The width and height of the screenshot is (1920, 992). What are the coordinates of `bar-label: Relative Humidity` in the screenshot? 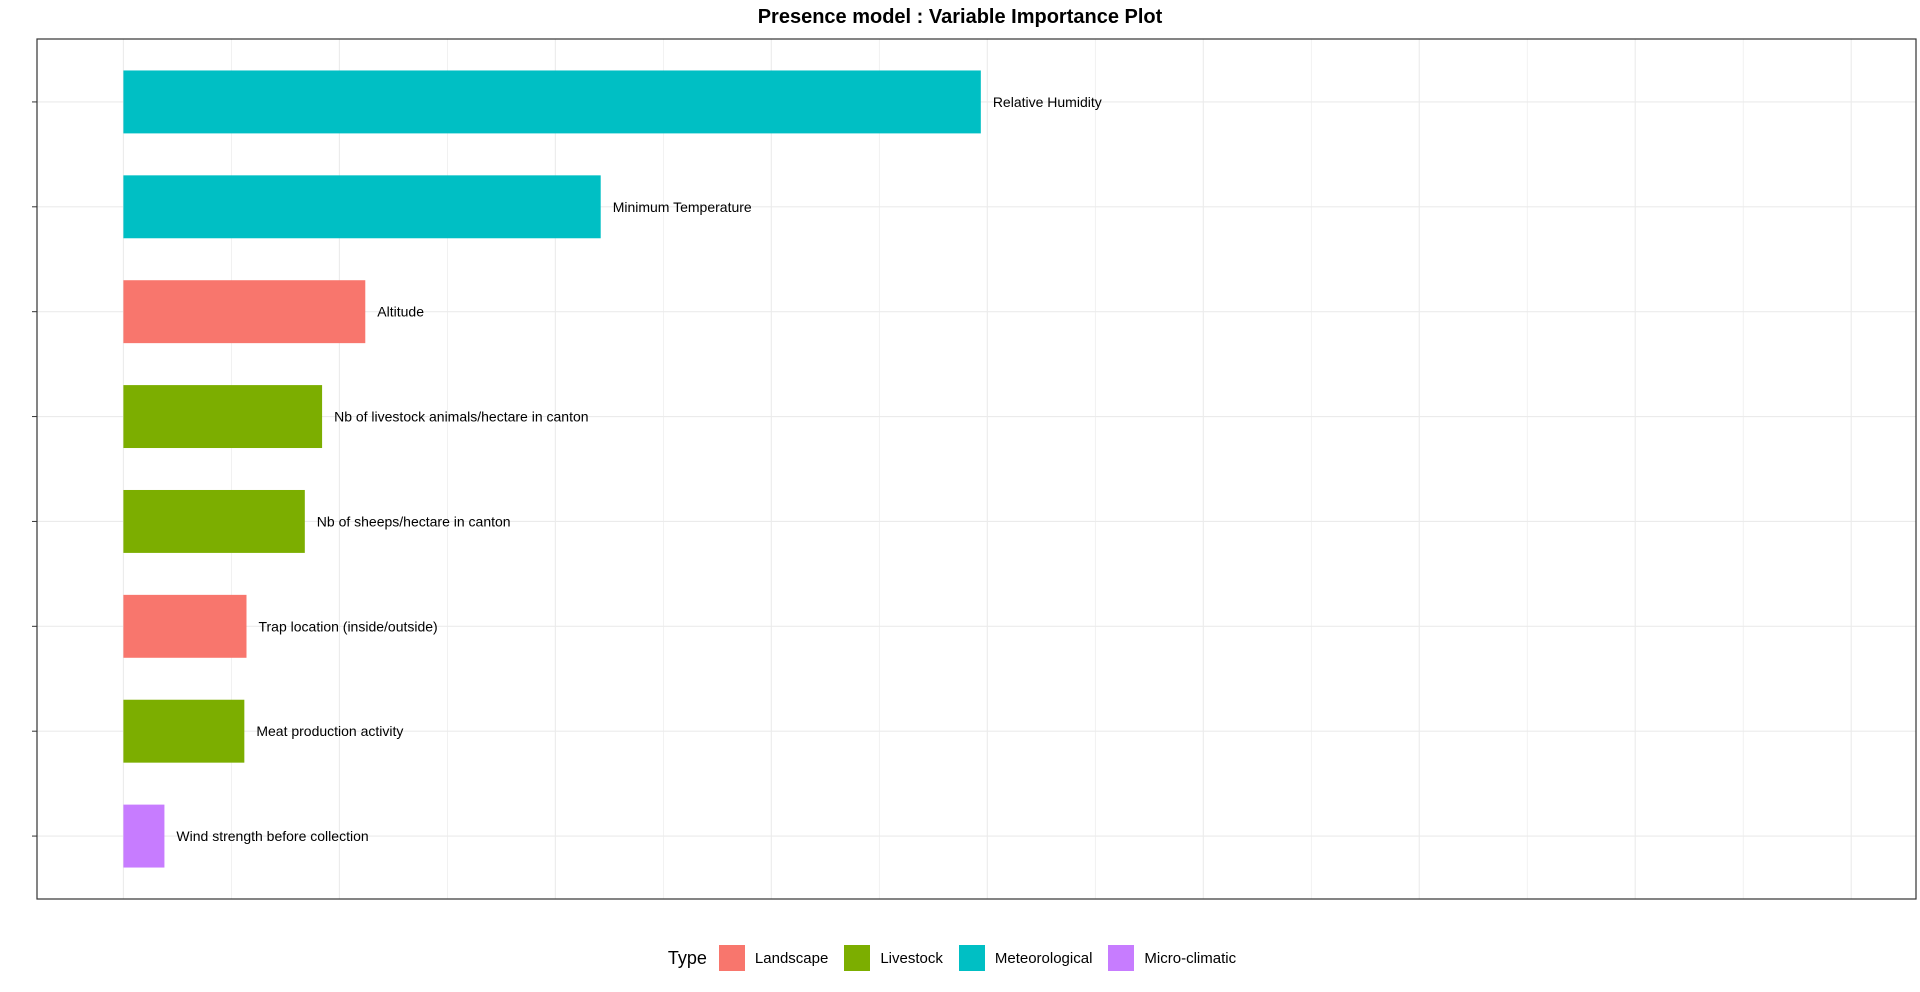 It's located at (1047, 102).